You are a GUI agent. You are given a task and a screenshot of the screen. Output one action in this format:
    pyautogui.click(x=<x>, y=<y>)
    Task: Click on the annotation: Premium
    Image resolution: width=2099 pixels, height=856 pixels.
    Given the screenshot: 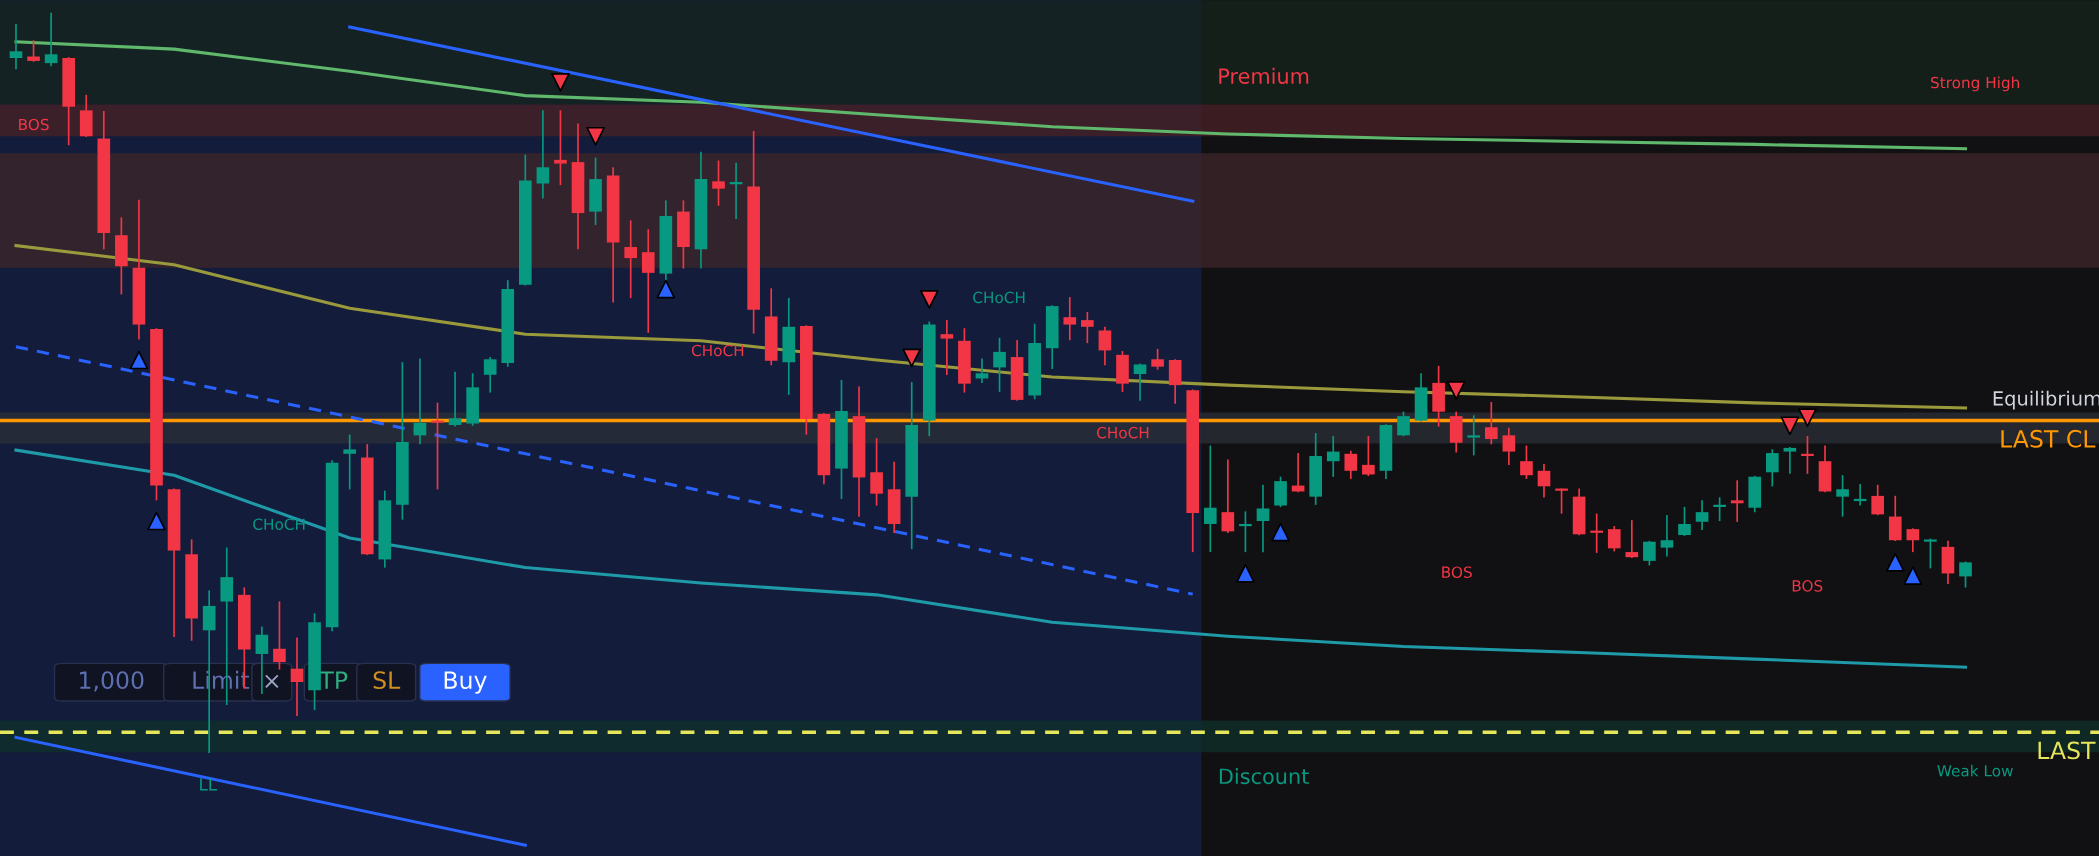 What is the action you would take?
    pyautogui.click(x=1264, y=75)
    